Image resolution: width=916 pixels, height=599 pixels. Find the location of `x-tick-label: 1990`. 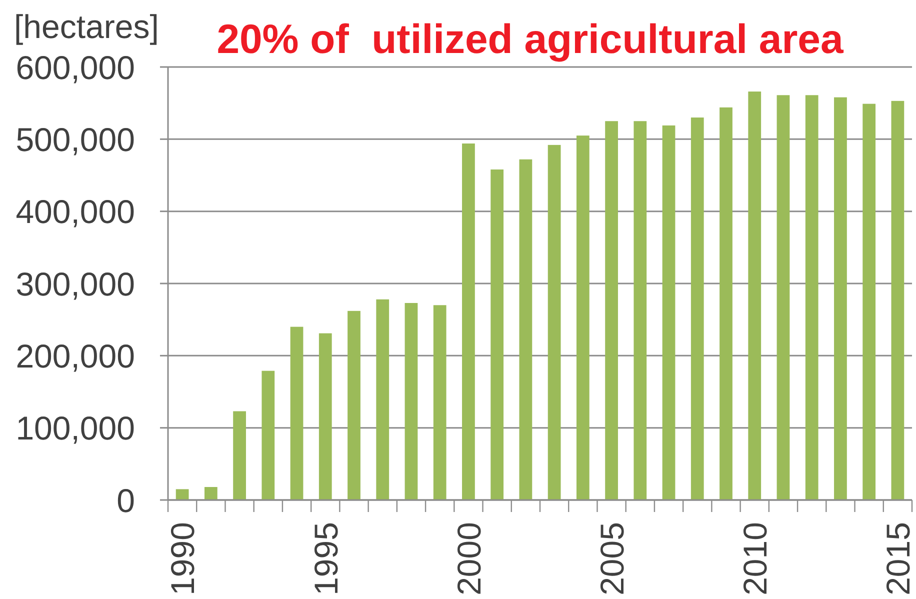

x-tick-label: 1990 is located at coordinates (183, 559).